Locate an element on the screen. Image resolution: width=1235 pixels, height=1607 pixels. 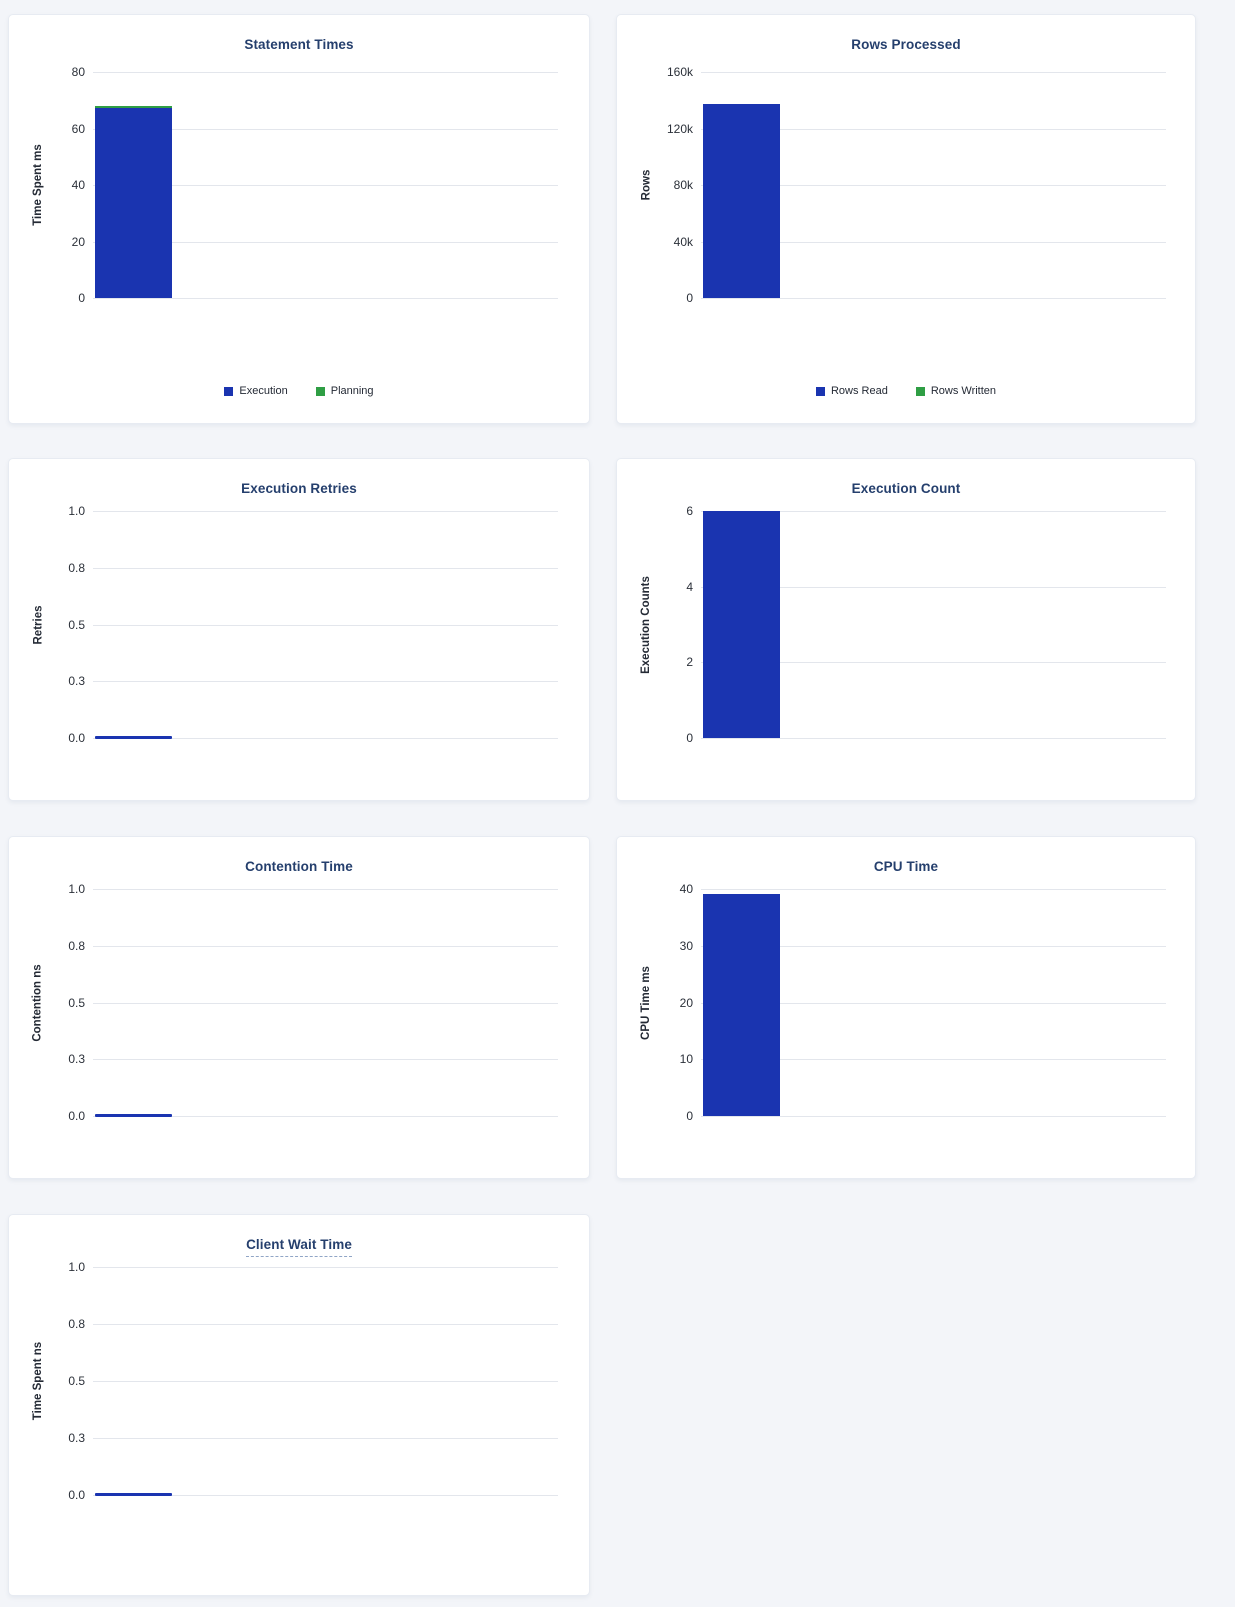
chart-canvas-execution-retries: Retries 0.0 0.3 0.5 0.8 1.0 is located at coordinates (299, 629).